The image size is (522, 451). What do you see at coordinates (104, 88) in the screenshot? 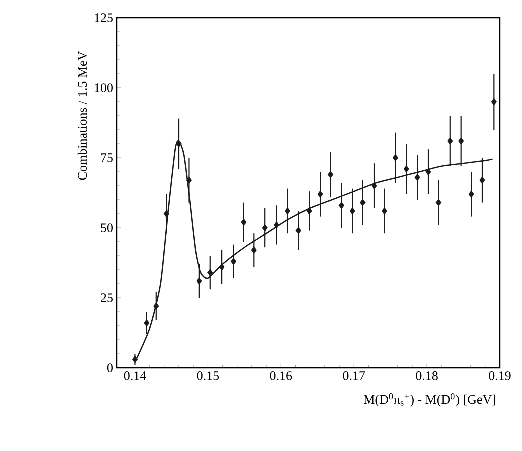
I see `y-tick-label: 100` at bounding box center [104, 88].